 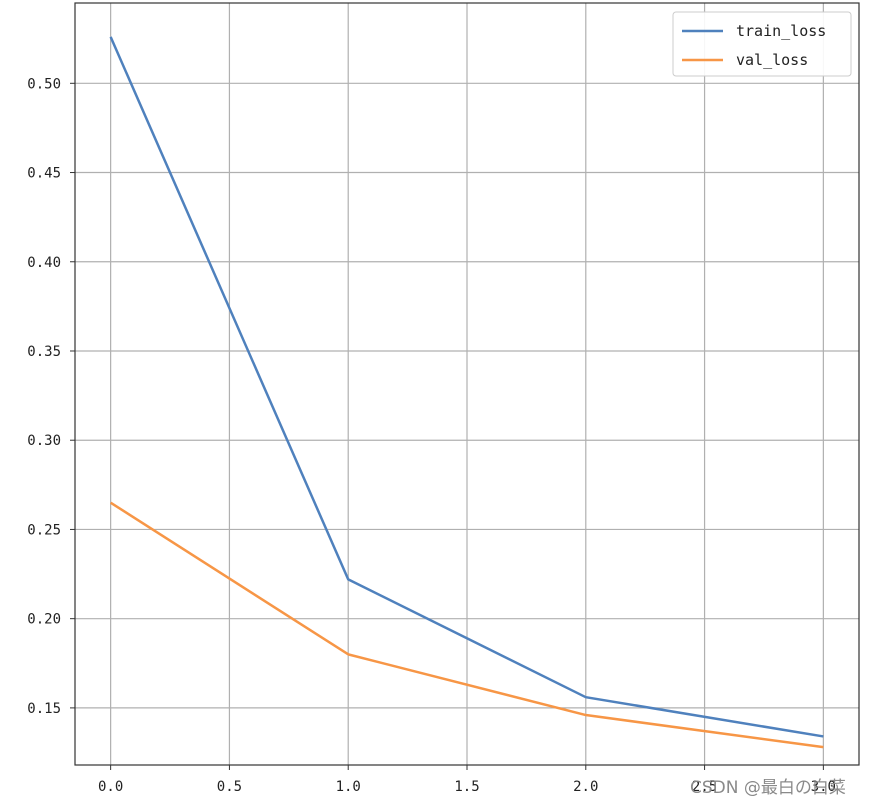 I want to click on y-tick-label: 0.20, so click(x=44, y=620).